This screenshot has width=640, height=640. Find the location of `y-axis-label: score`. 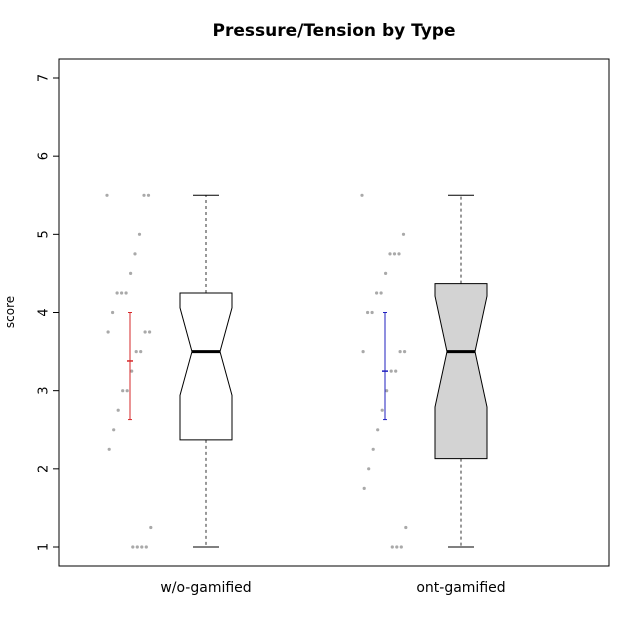

y-axis-label: score is located at coordinates (10, 312).